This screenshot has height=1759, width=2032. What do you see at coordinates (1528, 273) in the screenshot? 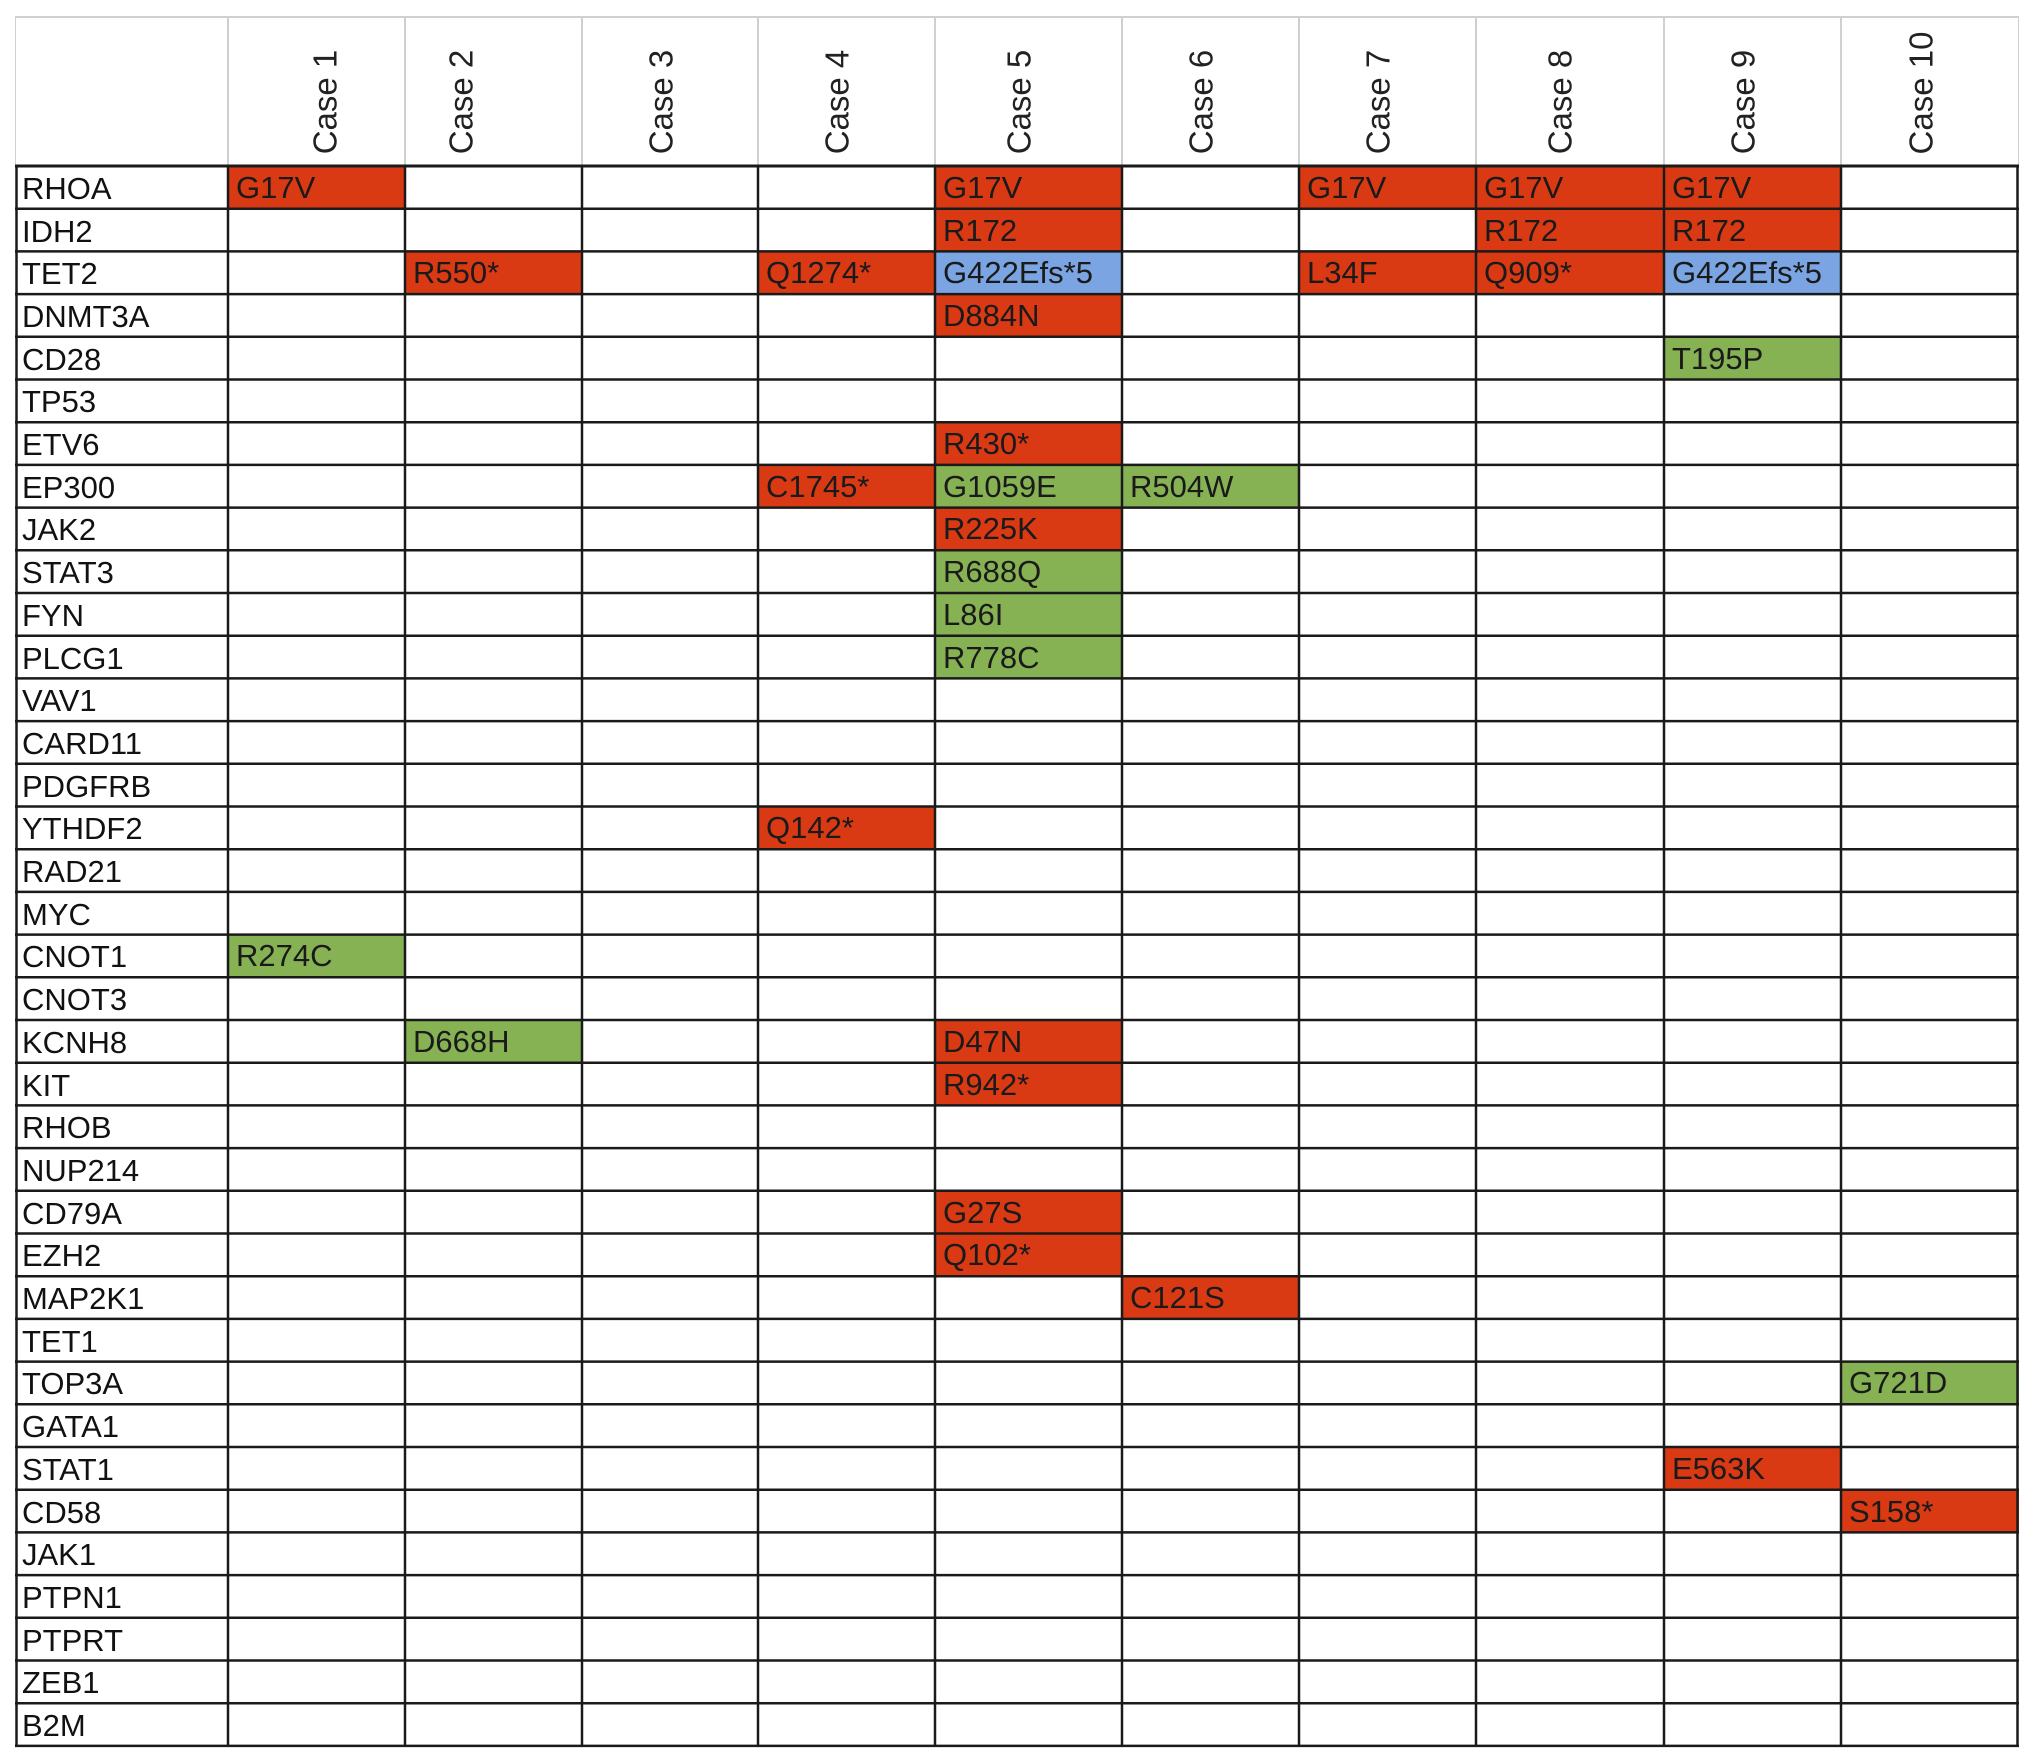
I see `mutation-label: Q909*` at bounding box center [1528, 273].